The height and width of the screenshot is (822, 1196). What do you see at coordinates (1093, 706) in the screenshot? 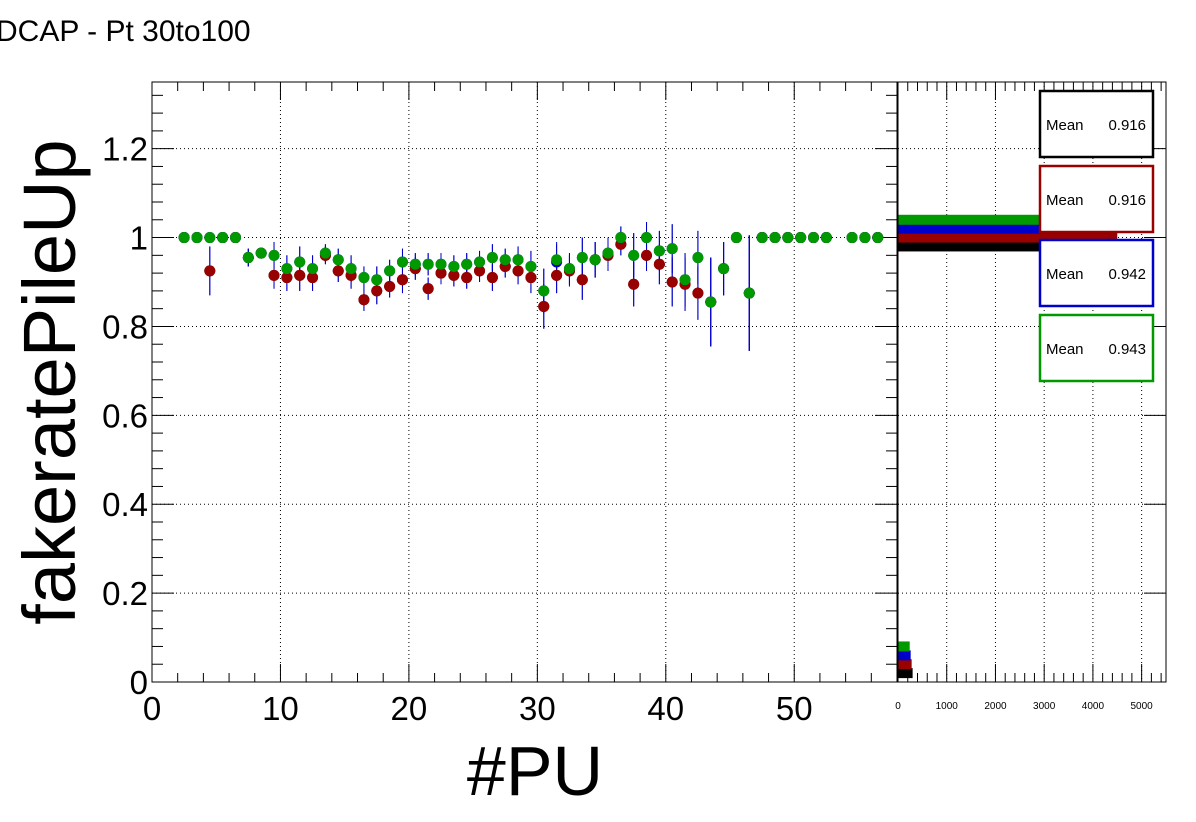
I see `projection-x-tick-label: 4000` at bounding box center [1093, 706].